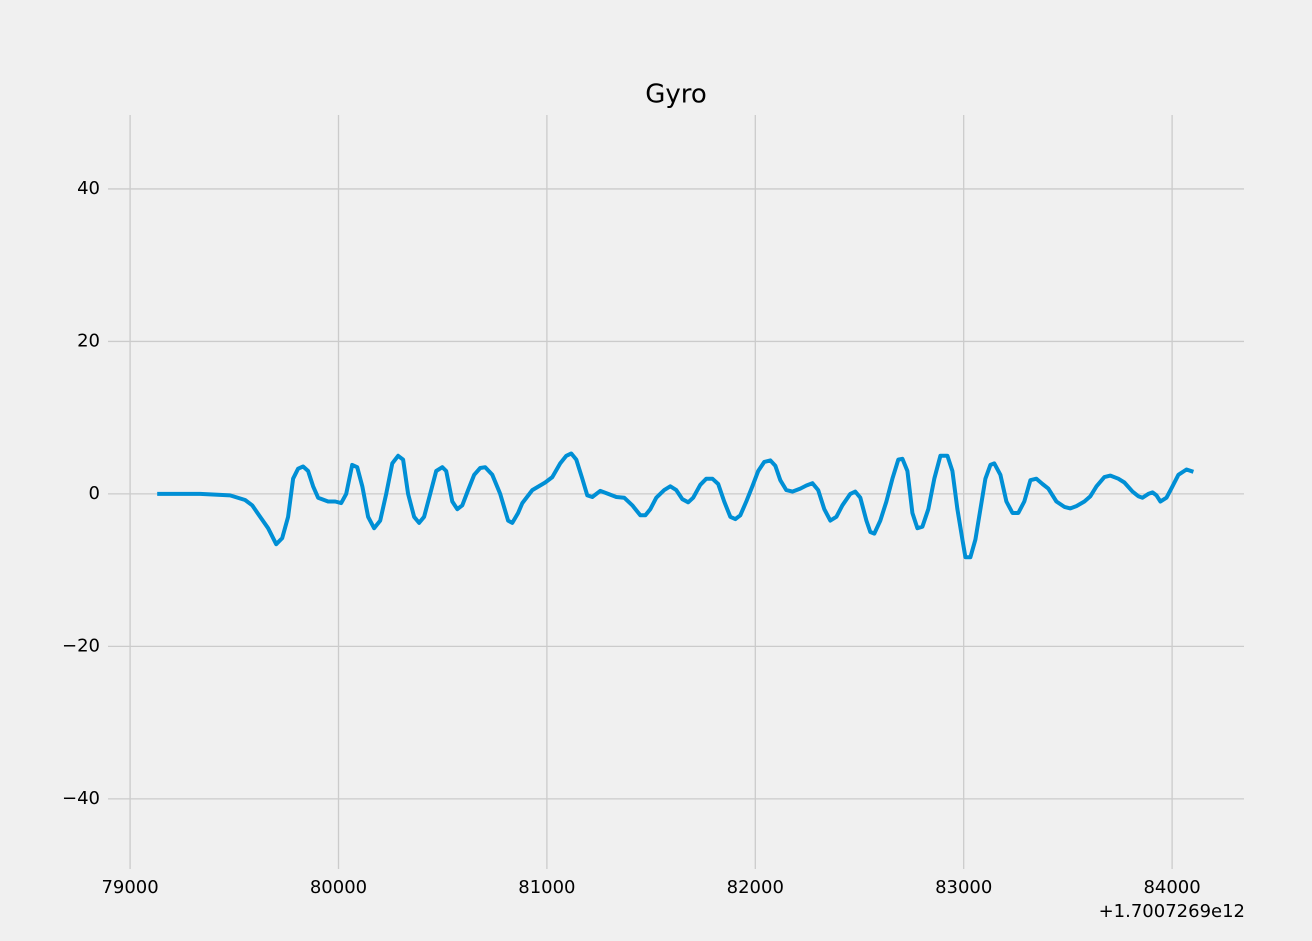 The height and width of the screenshot is (941, 1312). What do you see at coordinates (755, 887) in the screenshot?
I see `x-tick-label: 82000` at bounding box center [755, 887].